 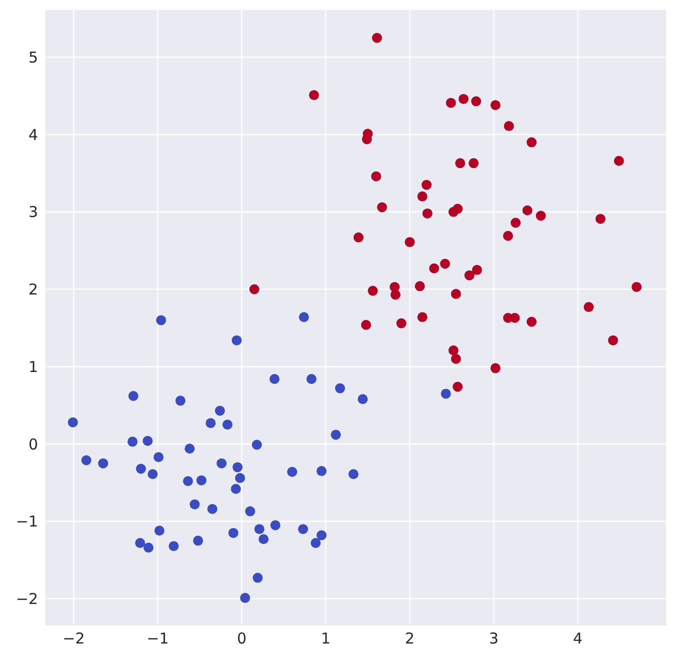 I want to click on y-tick-label: 1, so click(x=33, y=367).